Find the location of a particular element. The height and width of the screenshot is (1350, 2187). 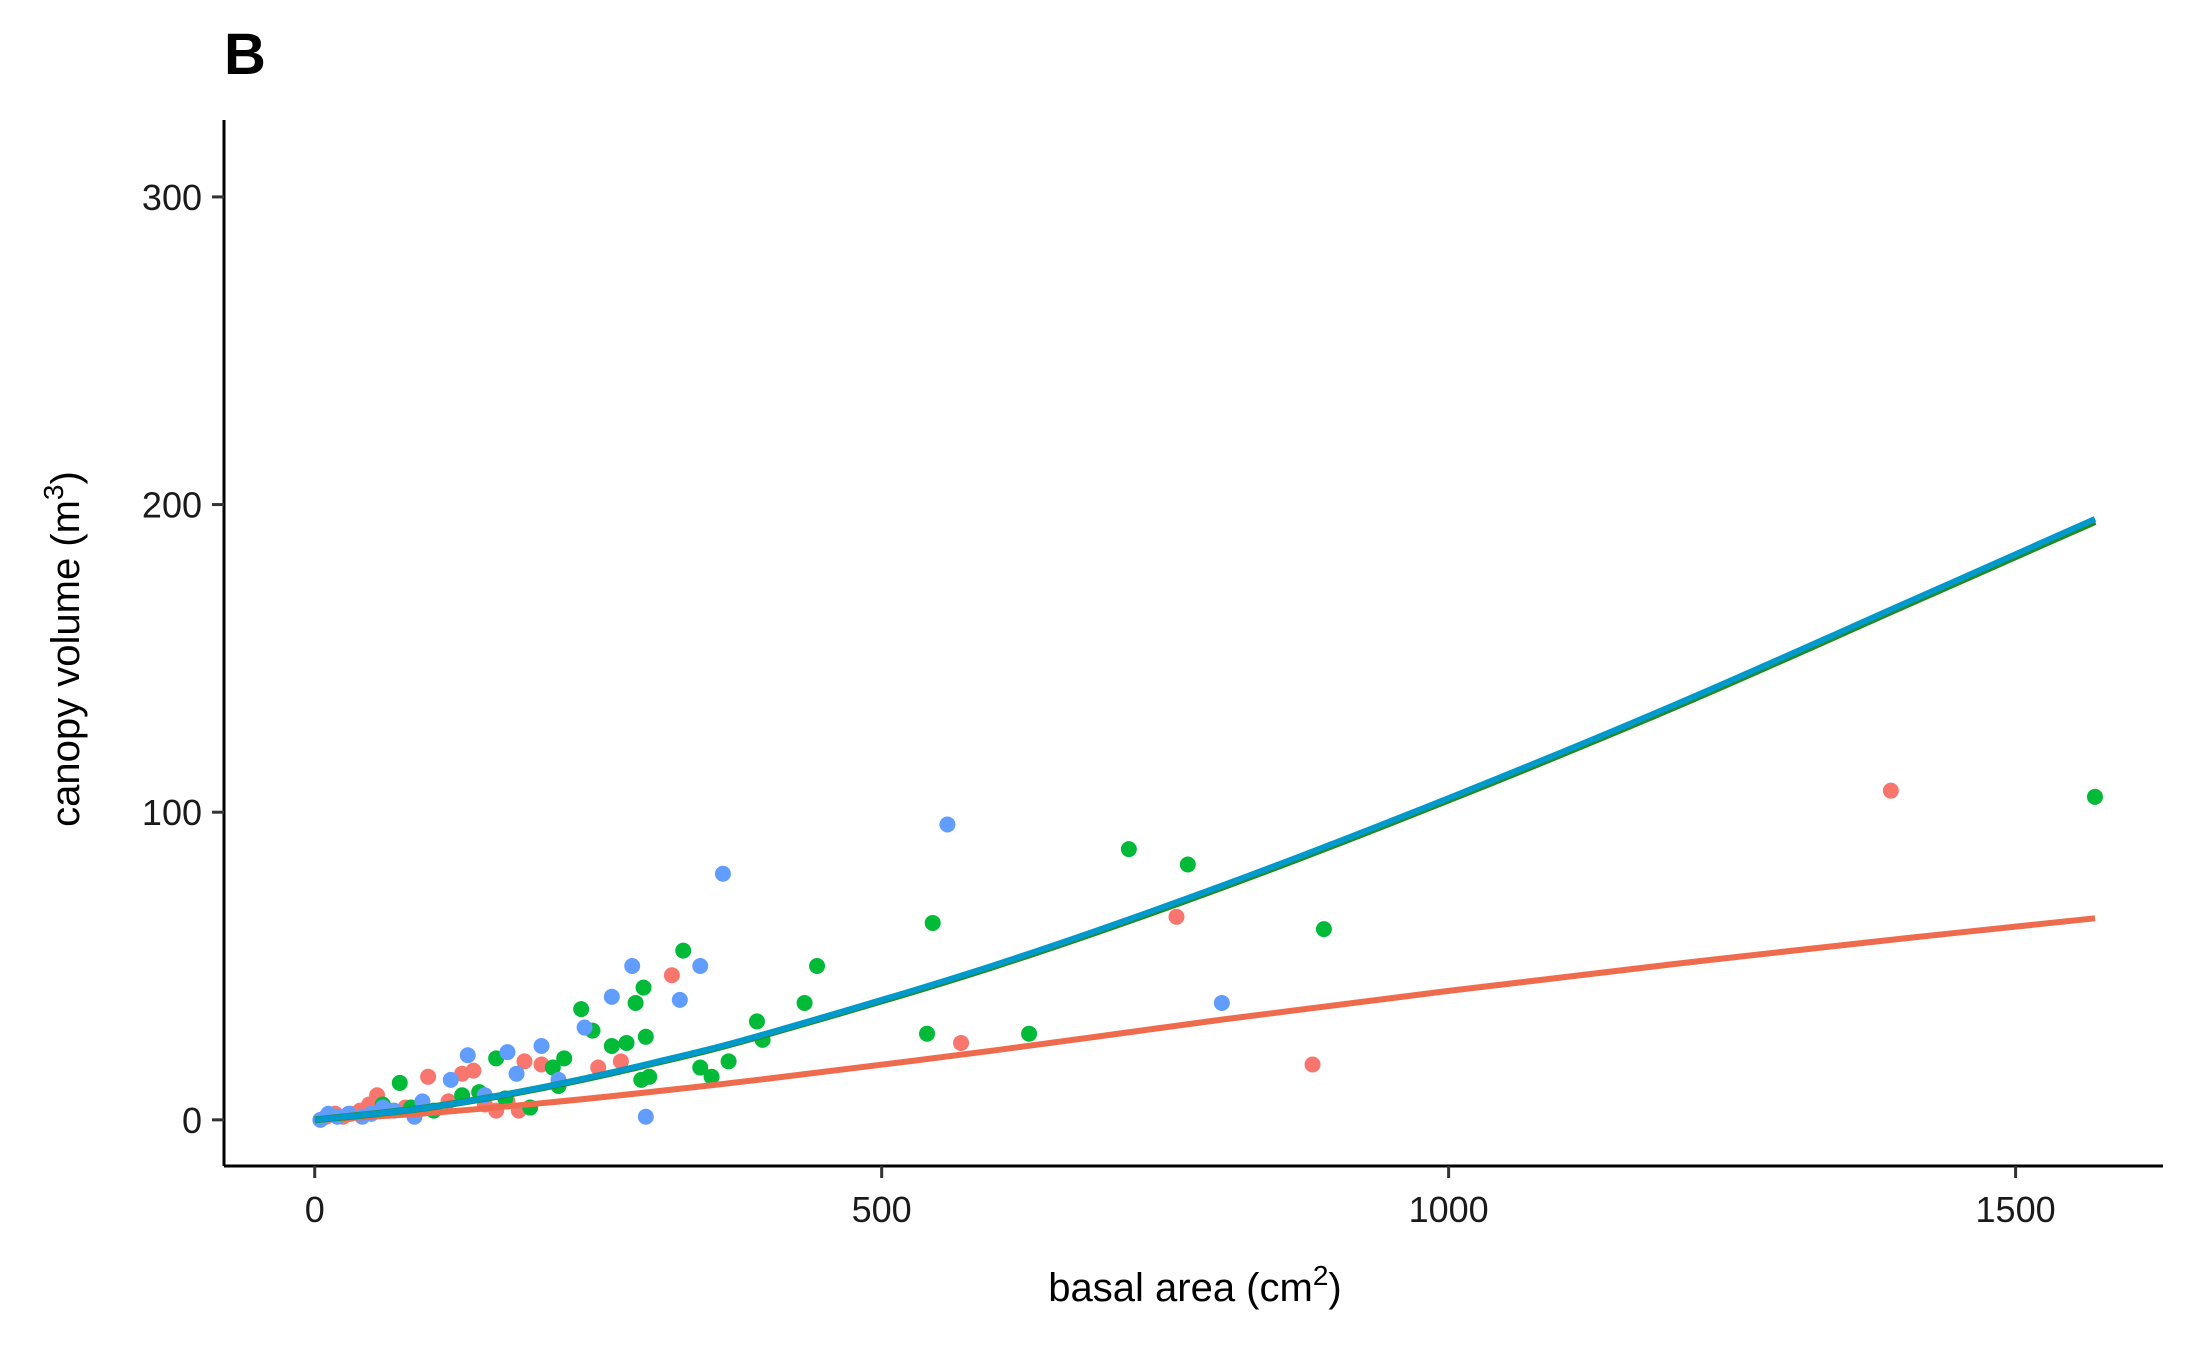

y-axis-title: canopy volume (m3) is located at coordinates (63, 649).